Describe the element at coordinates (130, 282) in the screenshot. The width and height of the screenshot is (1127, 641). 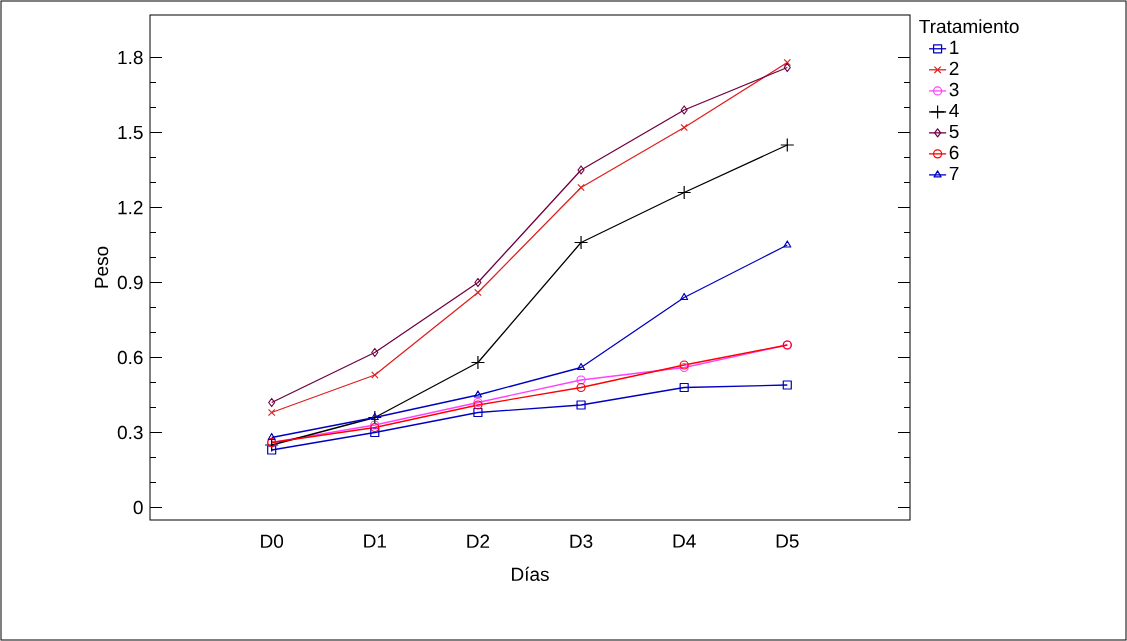
I see `y-tick-label: 0.9` at that location.